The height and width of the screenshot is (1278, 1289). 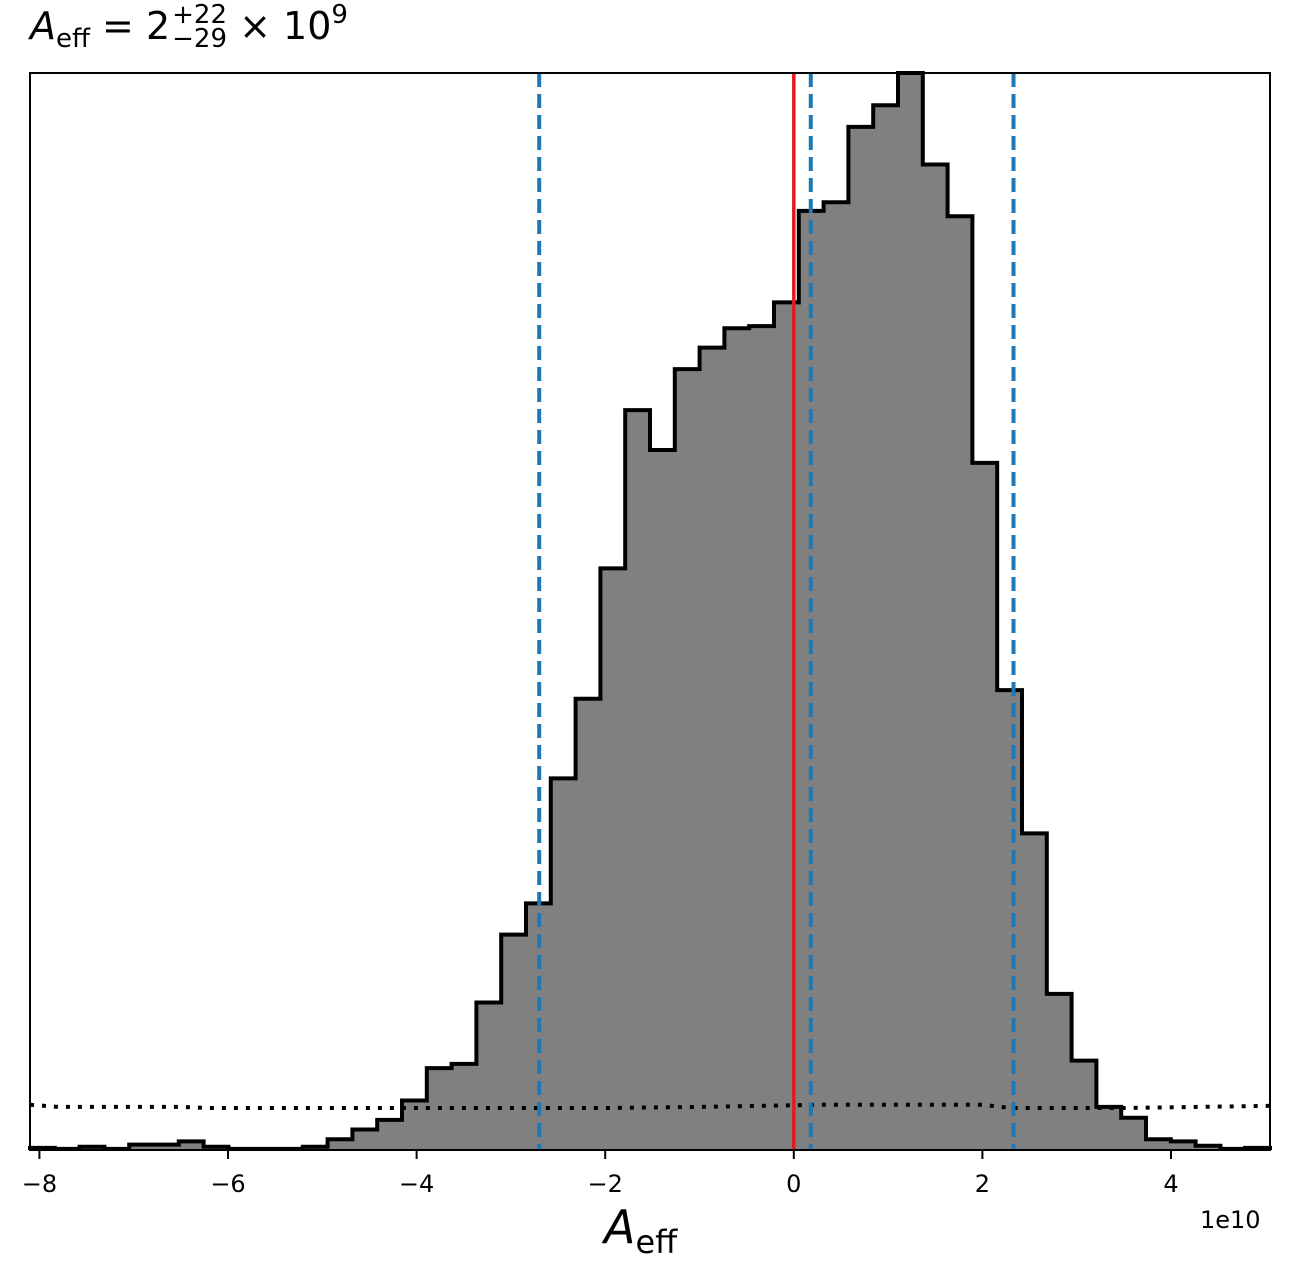 I want to click on x-axis-offset-label: 1e10, so click(x=1230, y=1220).